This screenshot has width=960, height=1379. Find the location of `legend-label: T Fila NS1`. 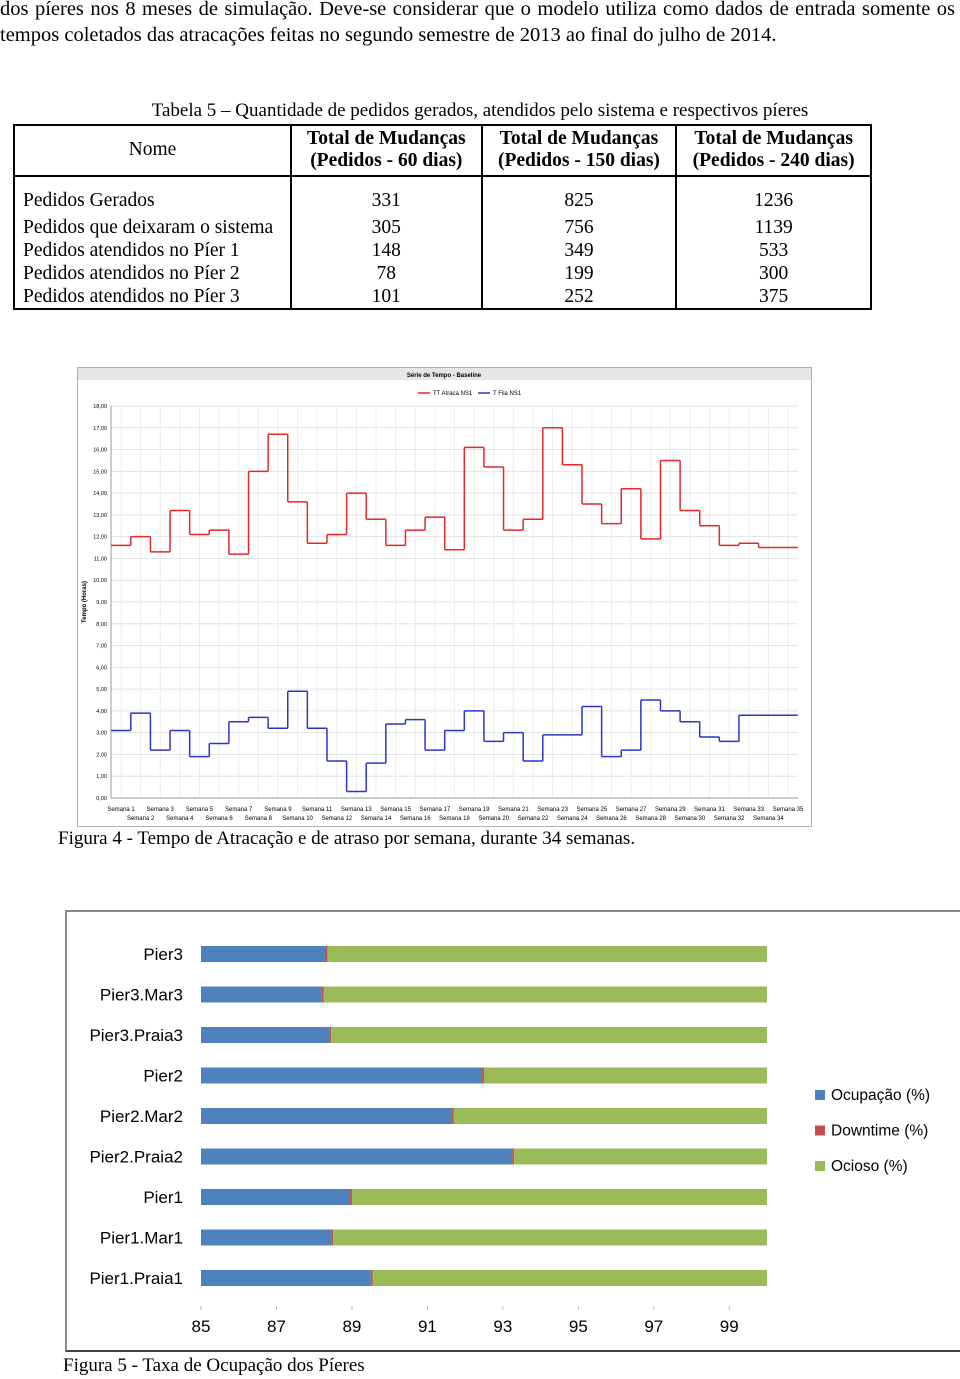

legend-label: T Fila NS1 is located at coordinates (507, 394).